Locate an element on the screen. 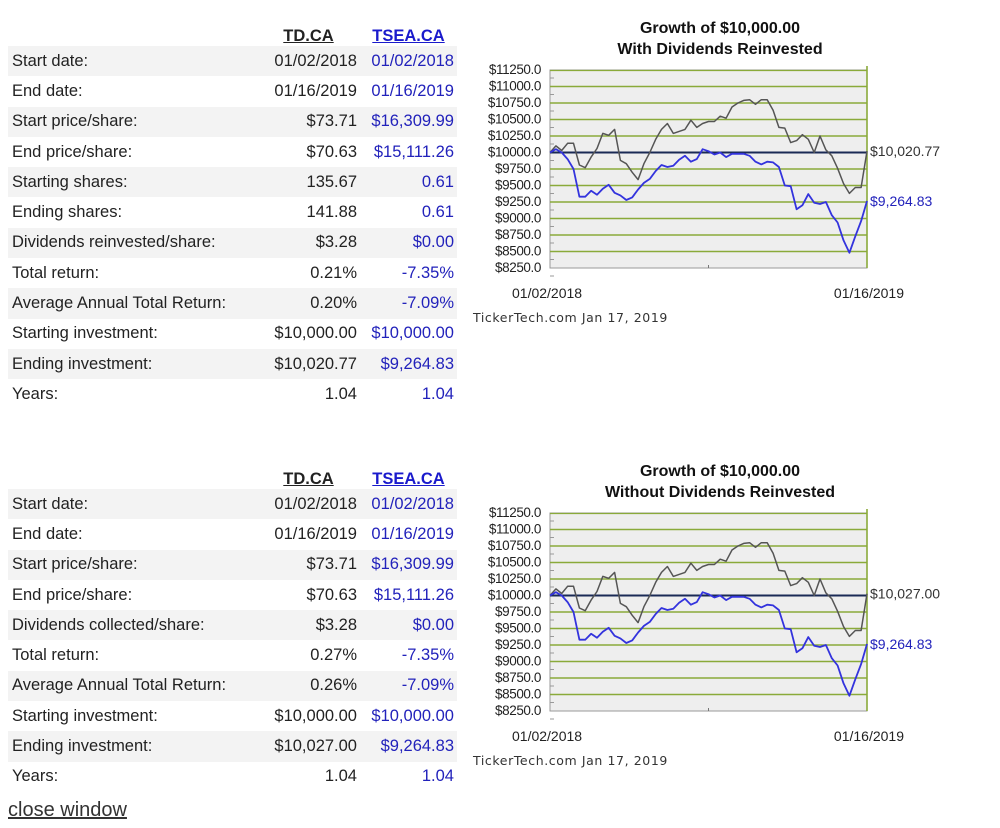 The width and height of the screenshot is (1000, 828). y-tick-label: $8500.0 is located at coordinates (518, 251).